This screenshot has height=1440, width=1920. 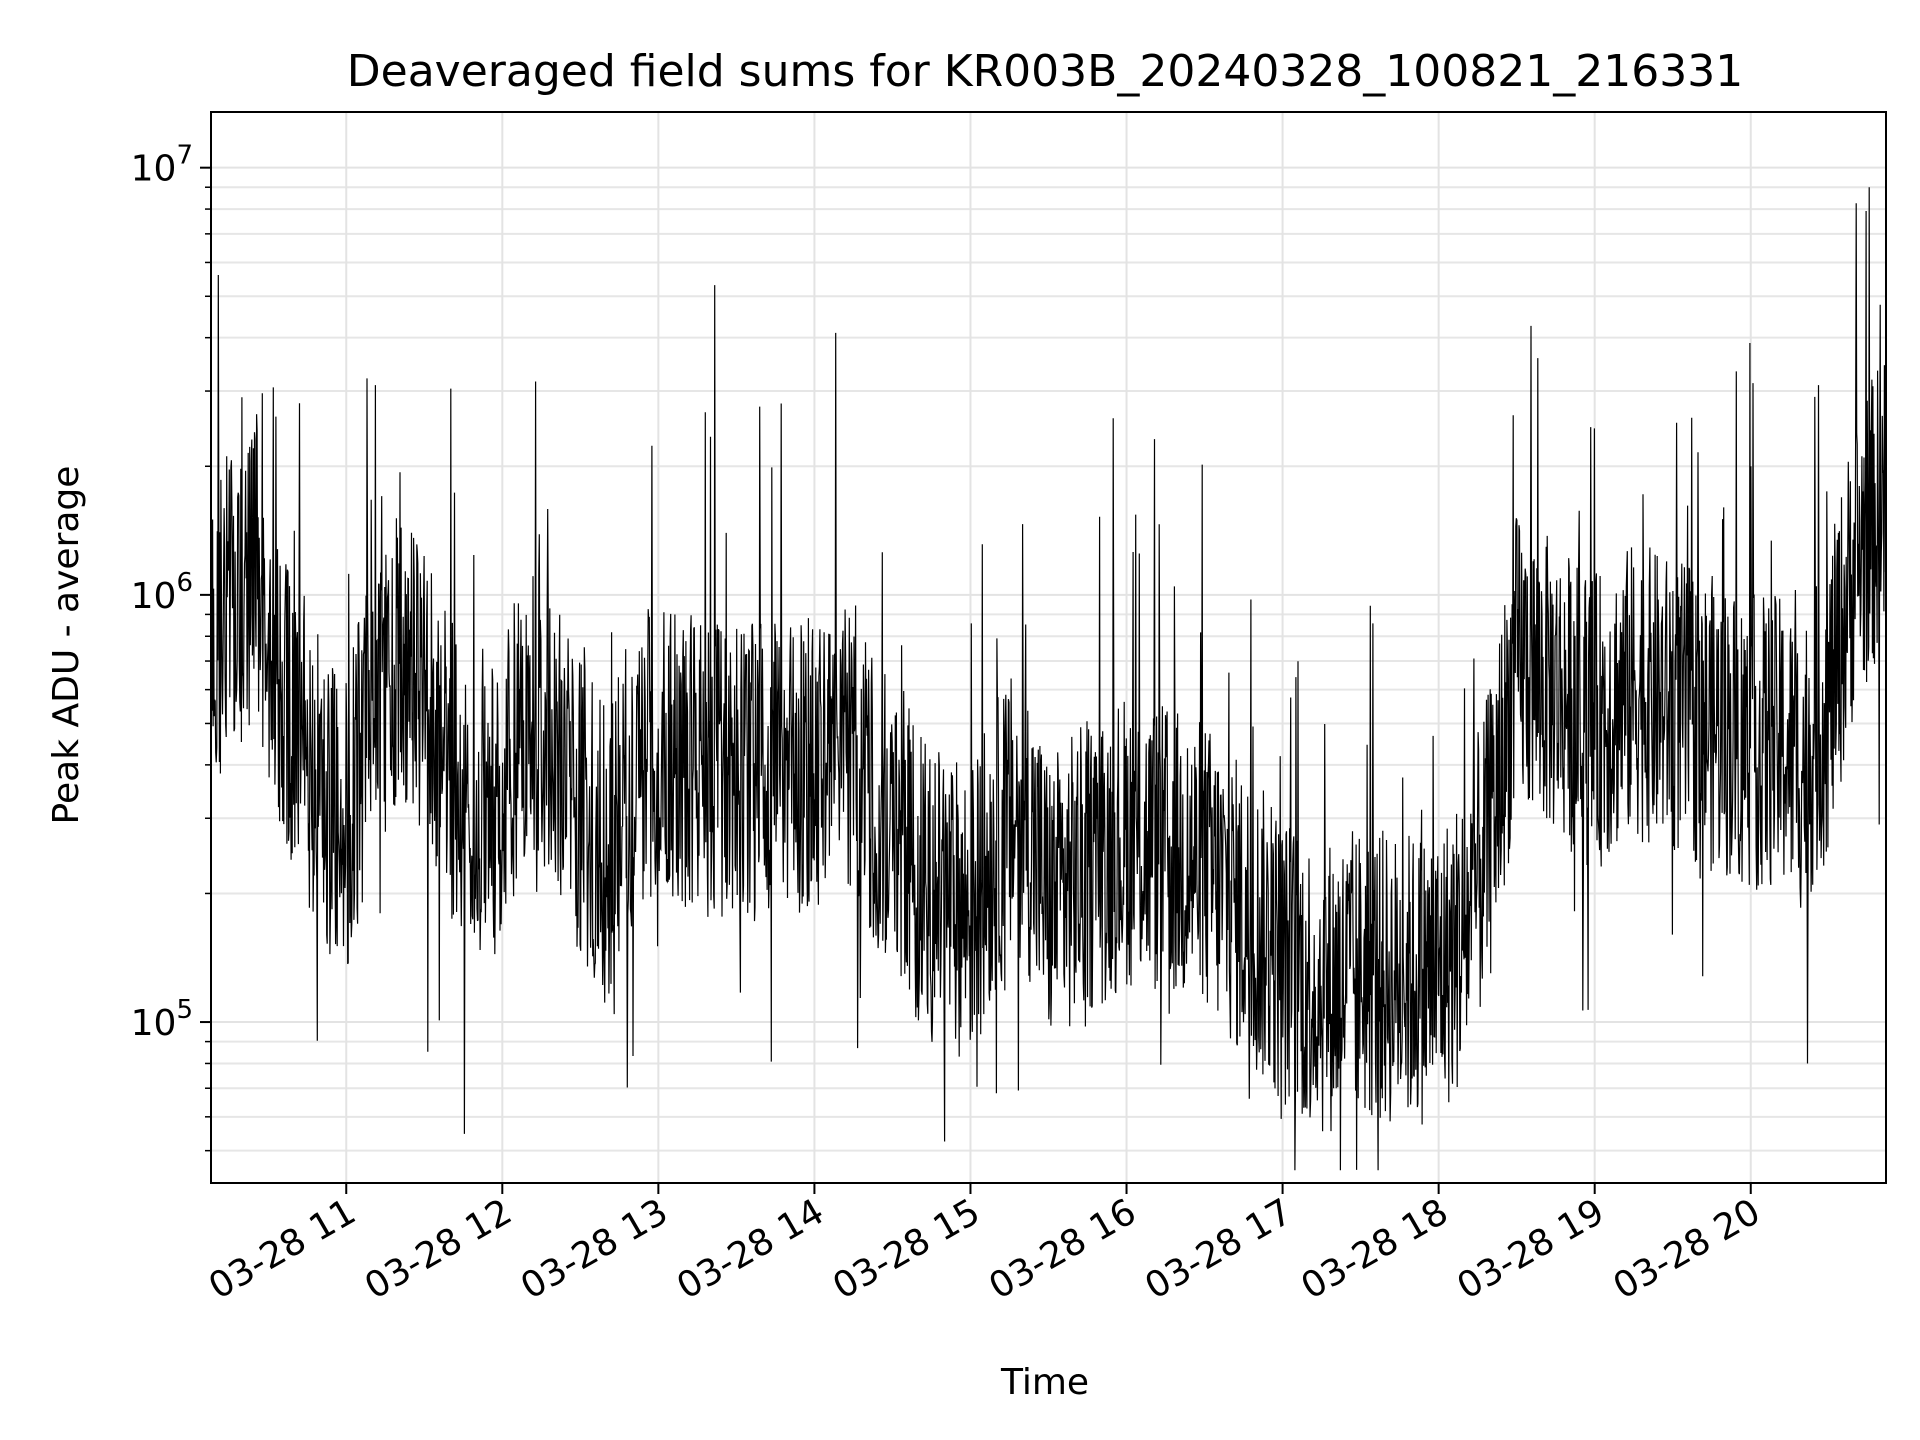 I want to click on y-axis-label: Peak ADU - average, so click(x=66, y=645).